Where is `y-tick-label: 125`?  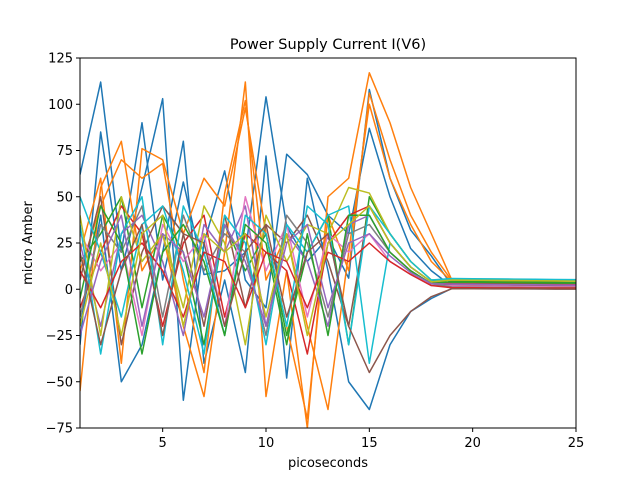 y-tick-label: 125 is located at coordinates (60, 59).